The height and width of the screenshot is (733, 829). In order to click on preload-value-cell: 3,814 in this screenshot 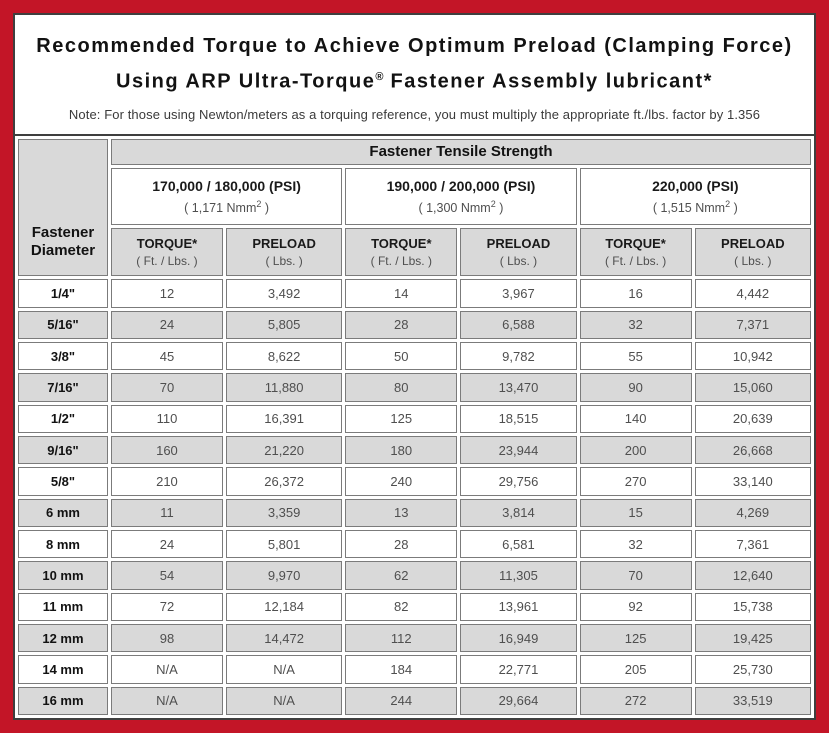, I will do `click(518, 512)`.